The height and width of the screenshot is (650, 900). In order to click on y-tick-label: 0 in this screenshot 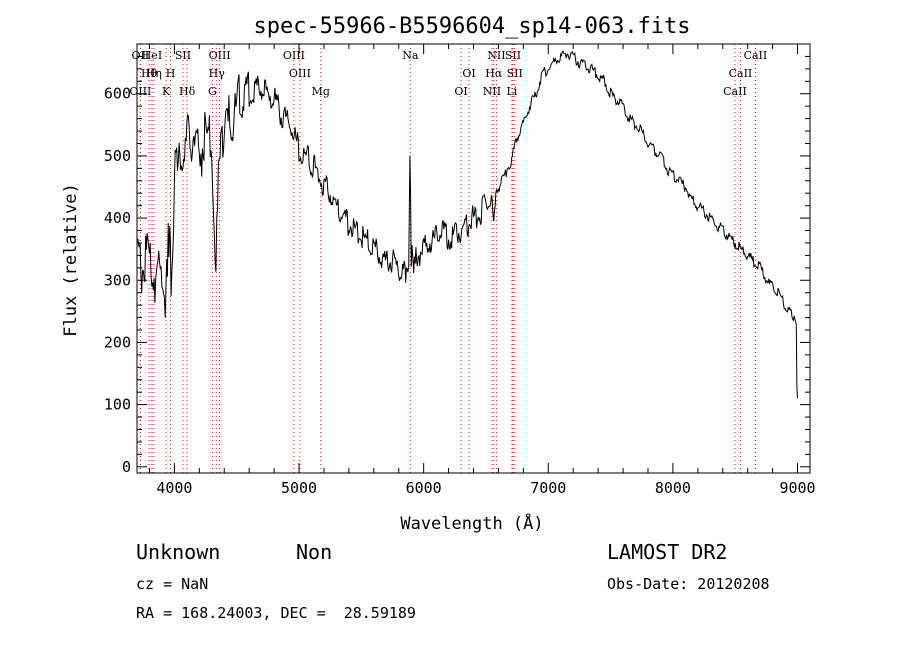, I will do `click(126, 467)`.